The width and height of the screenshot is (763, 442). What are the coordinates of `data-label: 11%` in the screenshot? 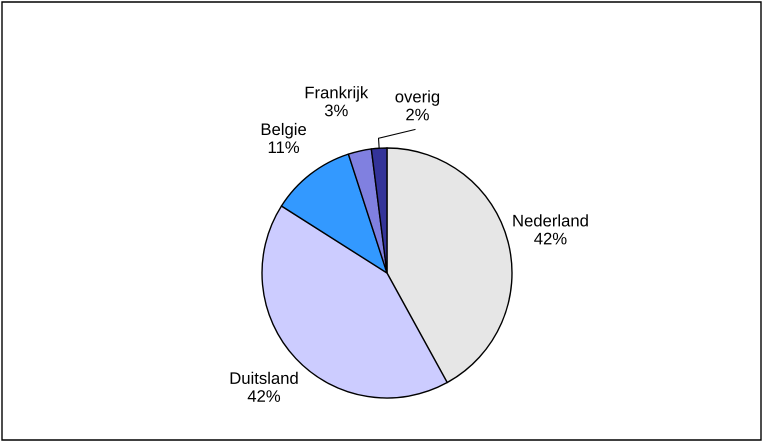 It's located at (284, 147).